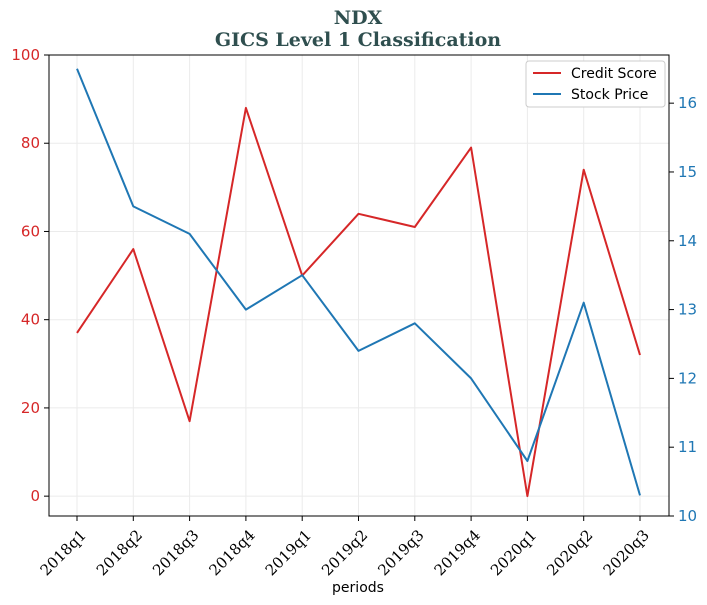 This screenshot has height=605, width=707. I want to click on x-tick-label: 2018q2, so click(119, 552).